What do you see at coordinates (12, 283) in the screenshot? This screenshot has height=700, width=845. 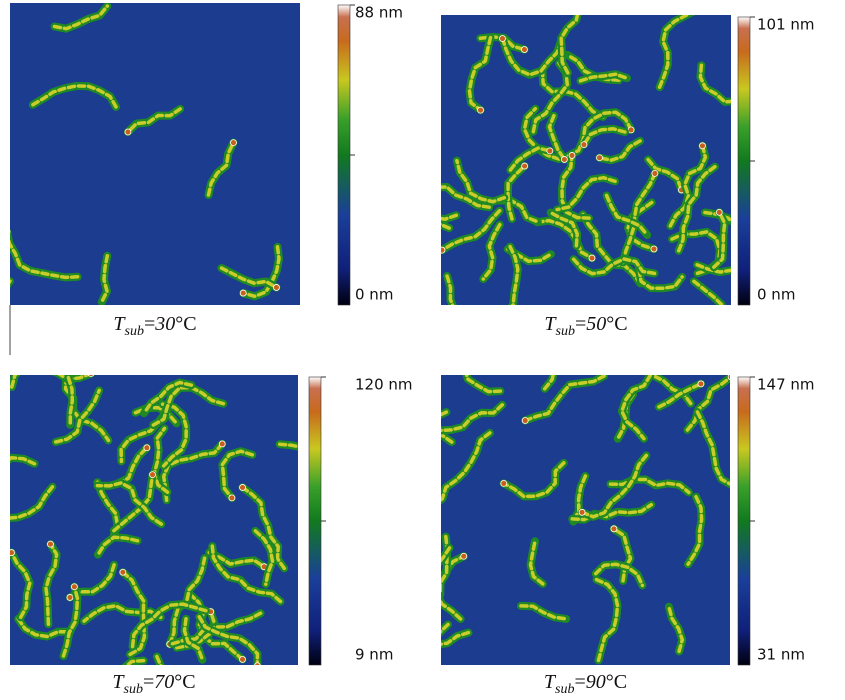 I see `feature` at bounding box center [12, 283].